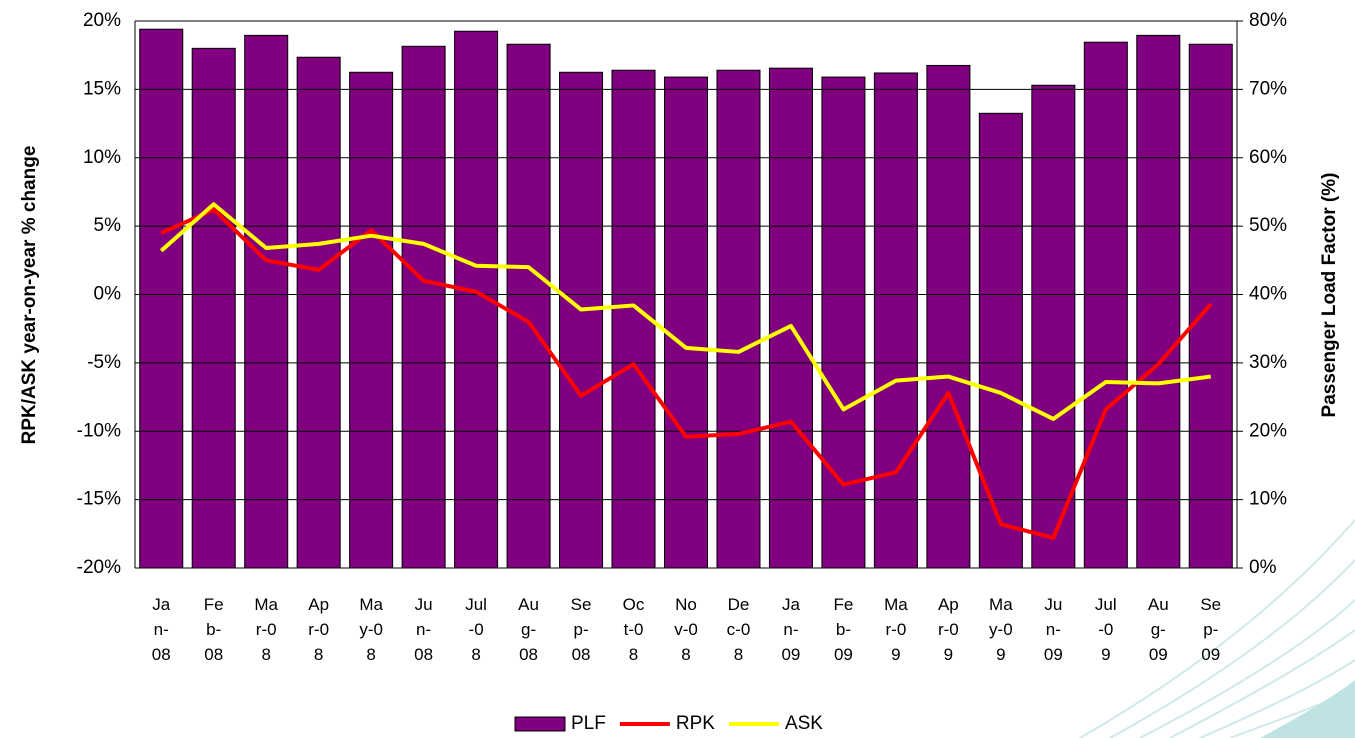 The width and height of the screenshot is (1355, 738). What do you see at coordinates (1268, 157) in the screenshot?
I see `y2-tick-label: 60%` at bounding box center [1268, 157].